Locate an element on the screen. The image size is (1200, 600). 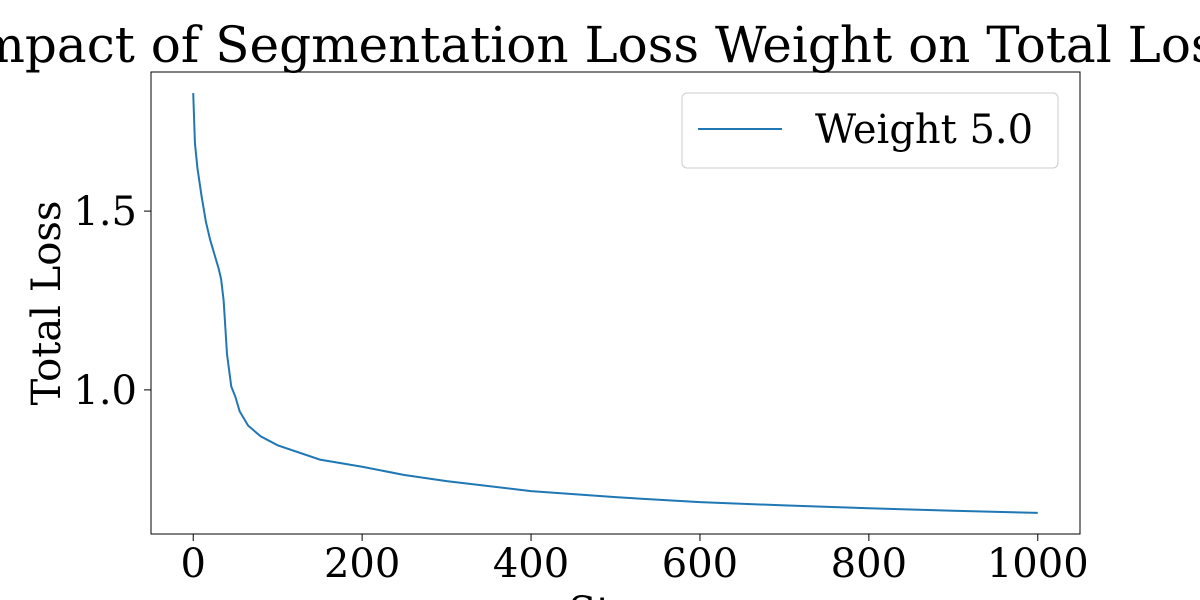
x-tick-label: 400 is located at coordinates (531, 564).